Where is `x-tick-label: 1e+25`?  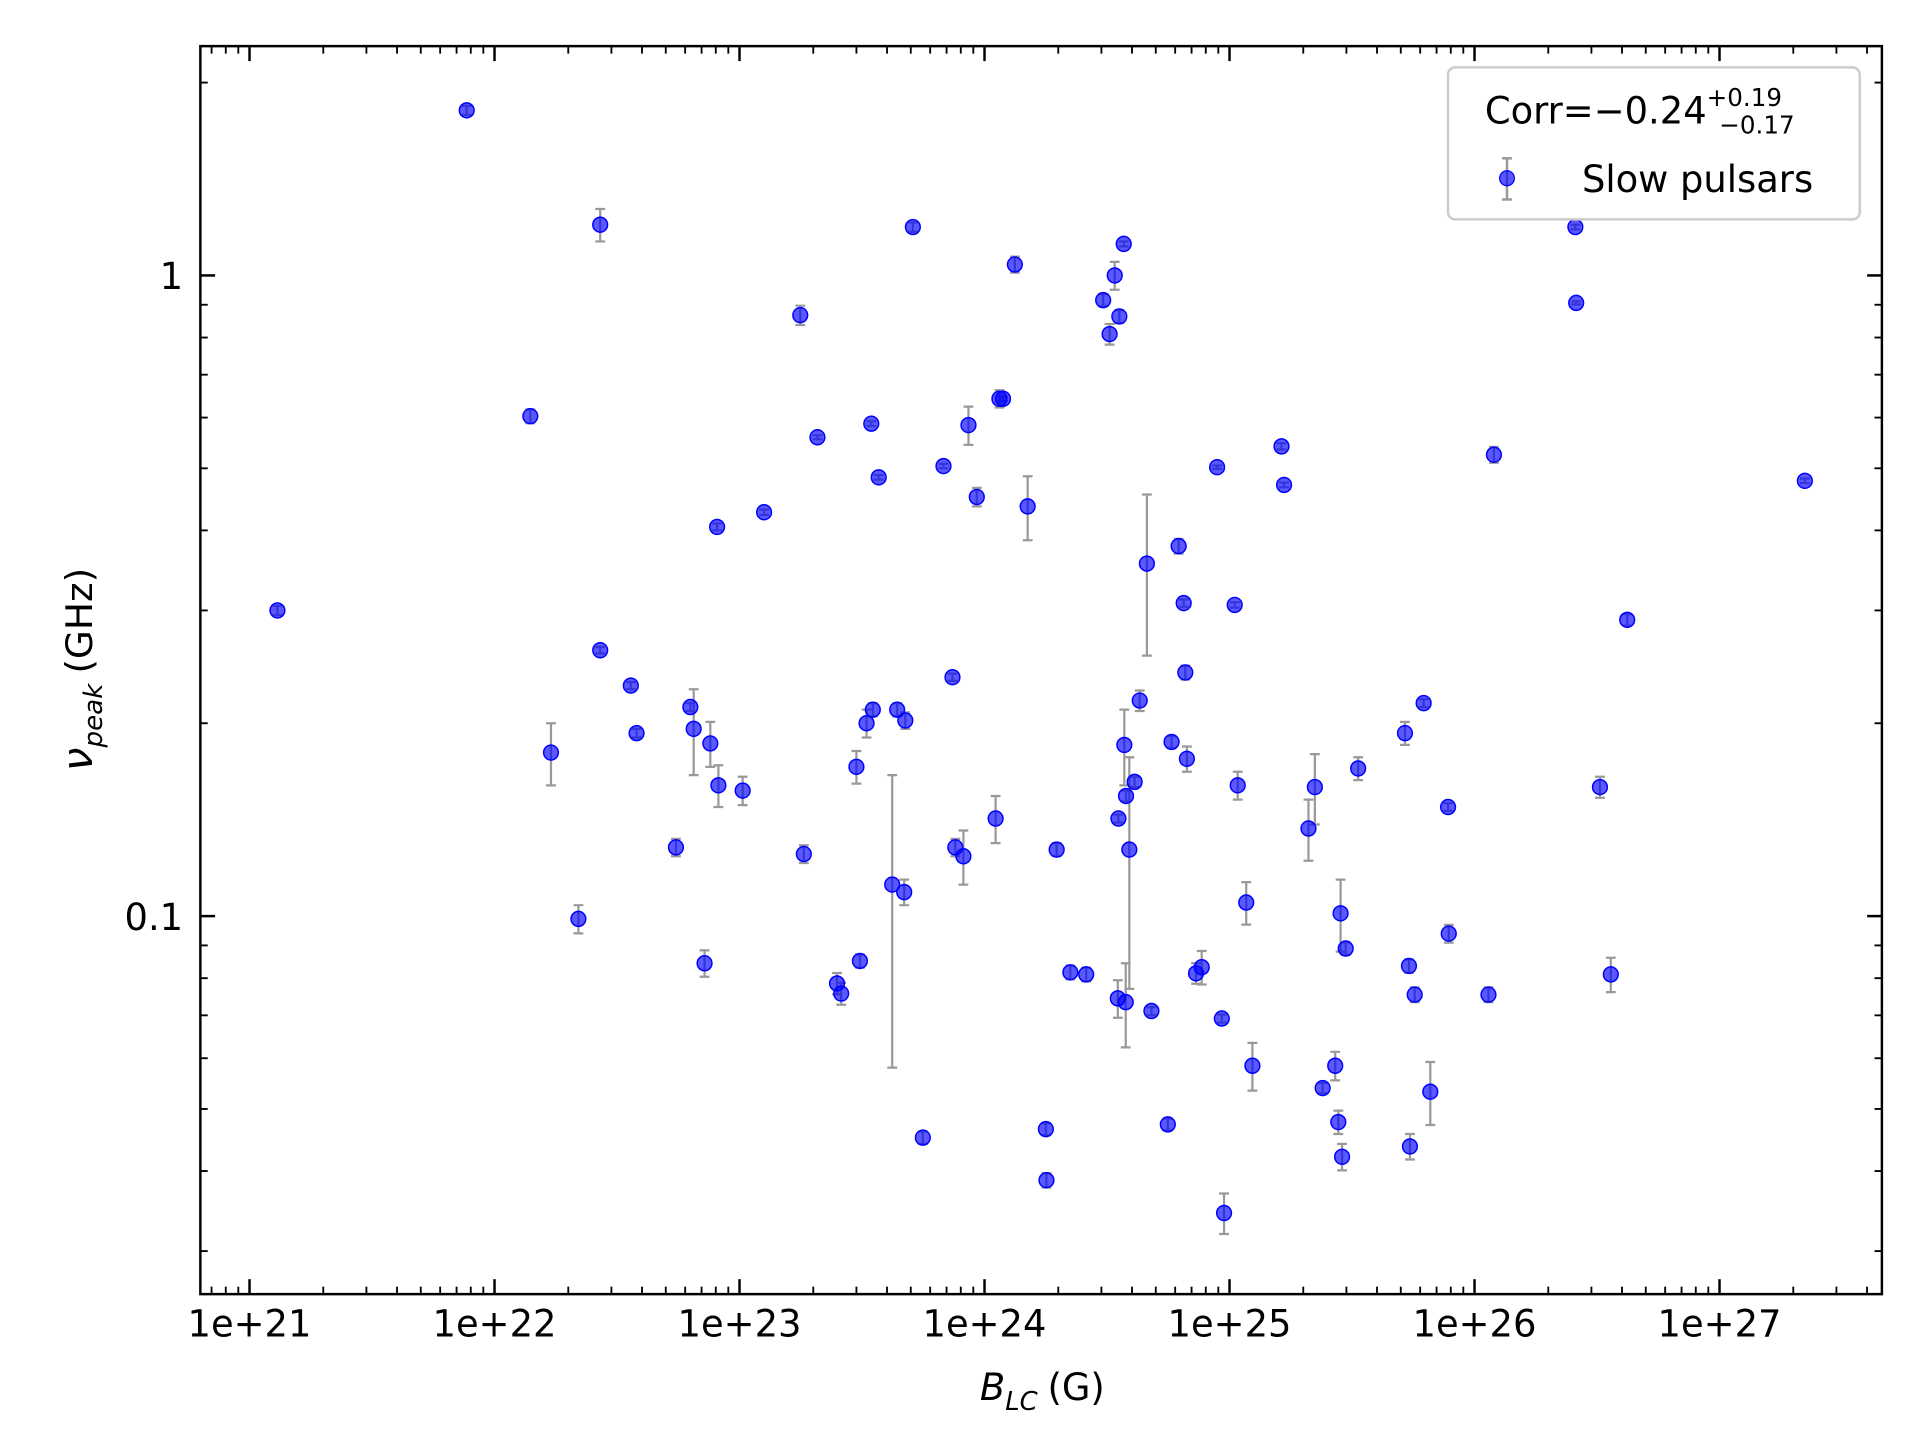
x-tick-label: 1e+25 is located at coordinates (1230, 1323).